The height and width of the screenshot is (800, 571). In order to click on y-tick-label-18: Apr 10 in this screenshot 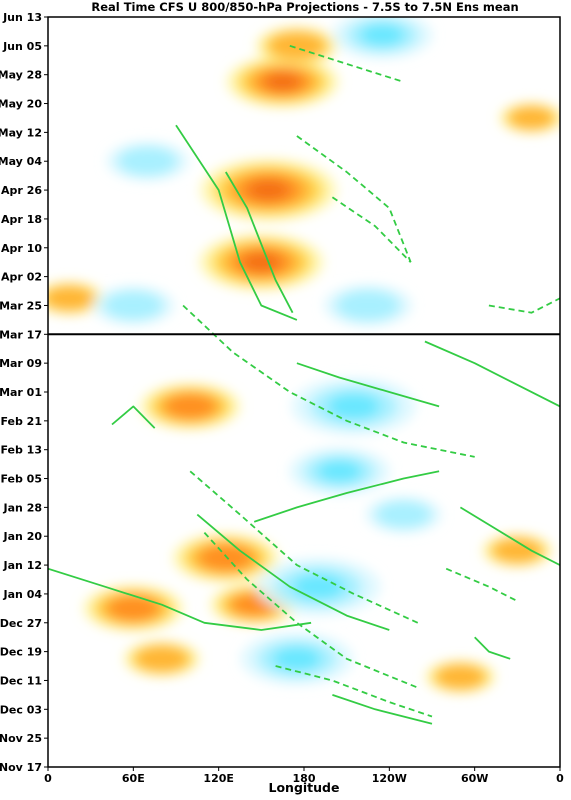, I will do `click(21, 248)`.